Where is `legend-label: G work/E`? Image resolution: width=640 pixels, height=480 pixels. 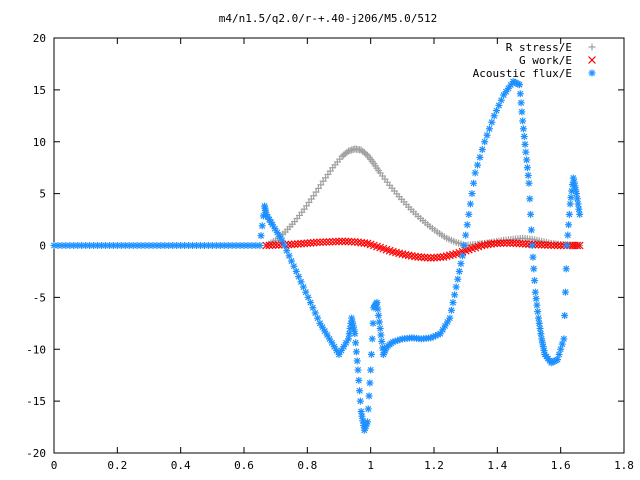
legend-label: G work/E is located at coordinates (545, 60).